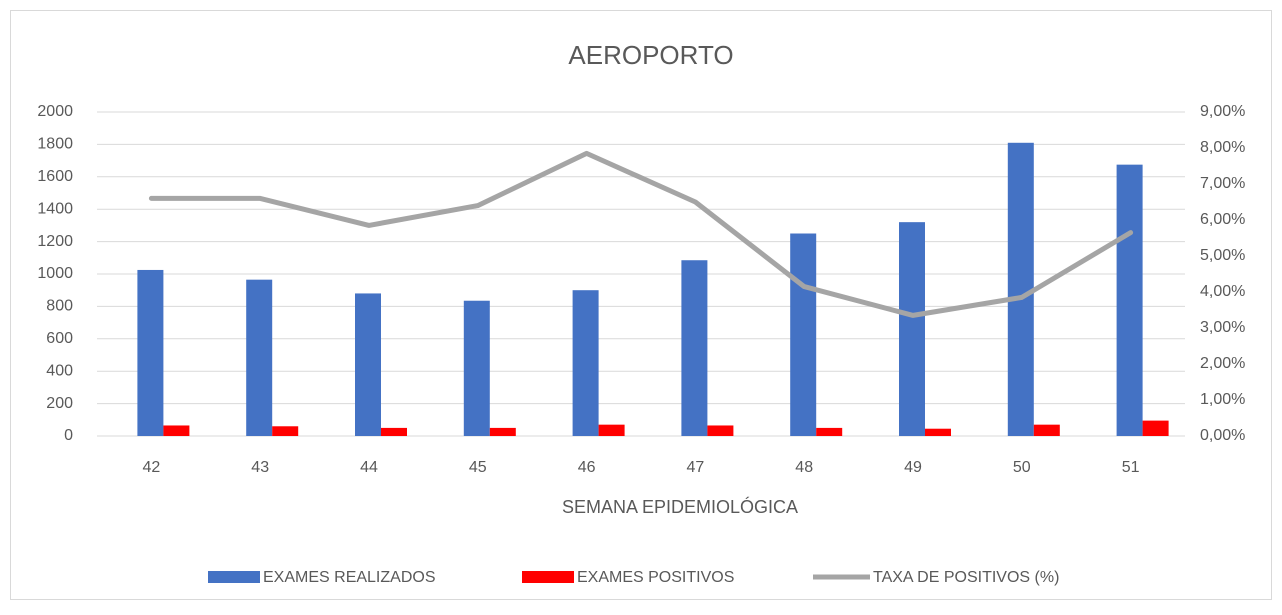 Image resolution: width=1282 pixels, height=615 pixels. I want to click on y2-tick-label: 1,00%, so click(1222, 399).